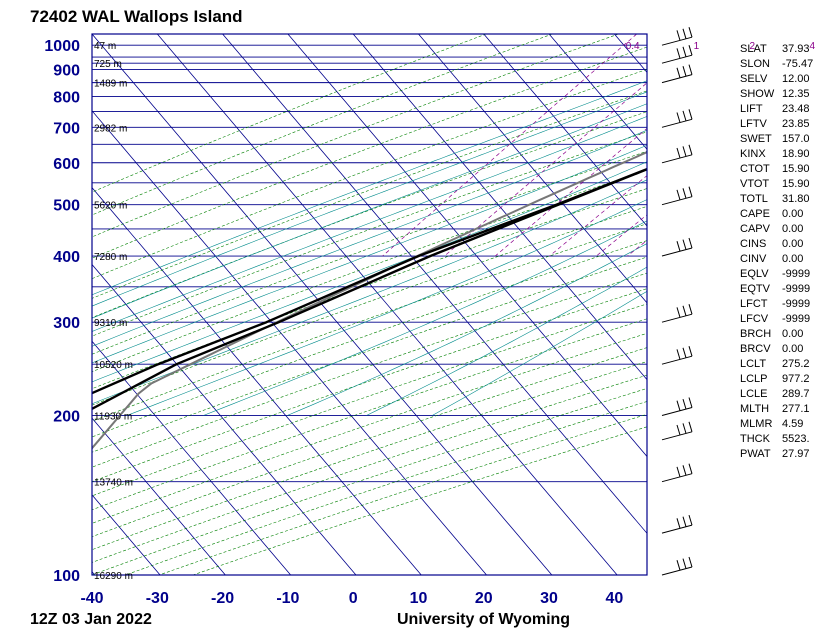  Describe the element at coordinates (614, 598) in the screenshot. I see `temperature-label: 40` at that location.